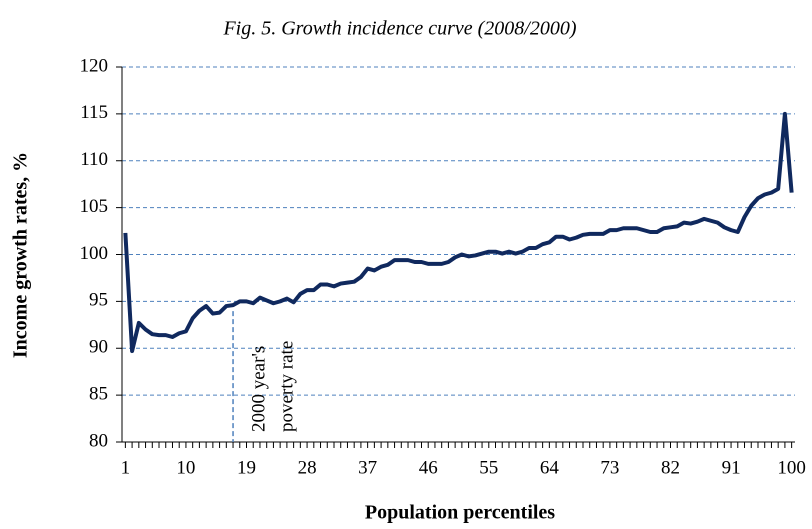 This screenshot has width=812, height=529. I want to click on x-tick-label: 64, so click(550, 467).